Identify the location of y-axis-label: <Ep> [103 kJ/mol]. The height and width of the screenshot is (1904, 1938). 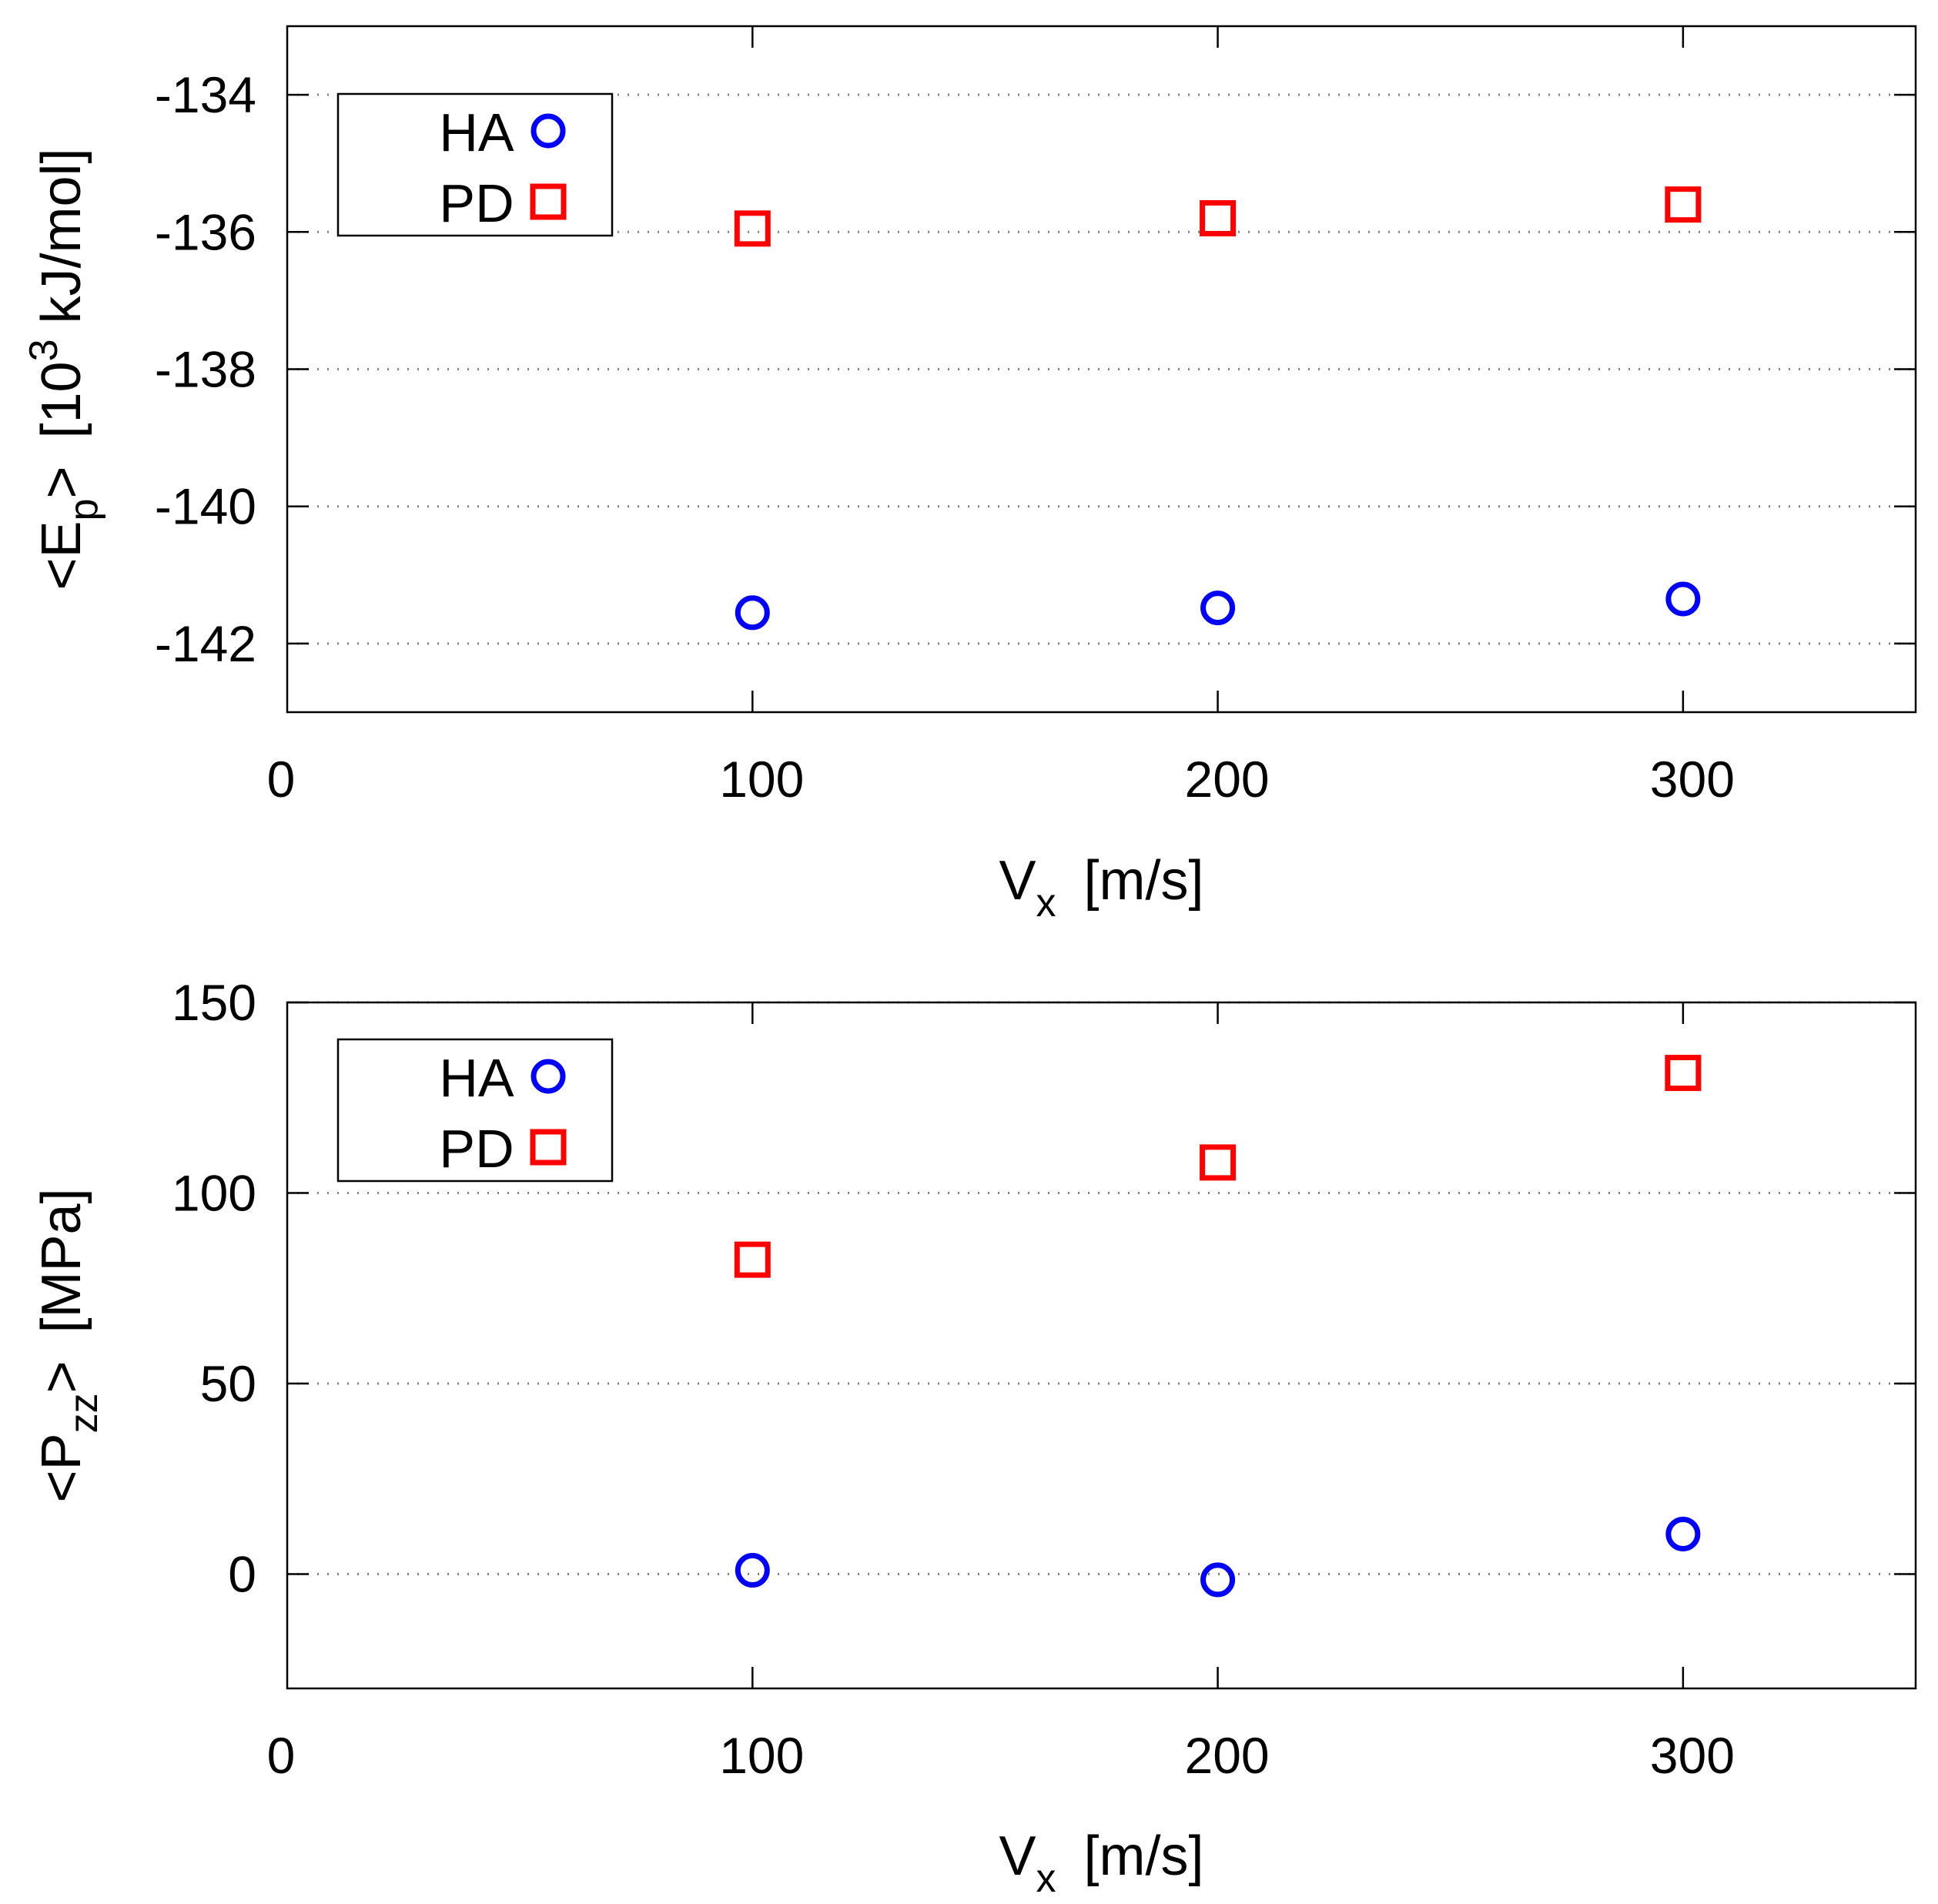
(64, 369).